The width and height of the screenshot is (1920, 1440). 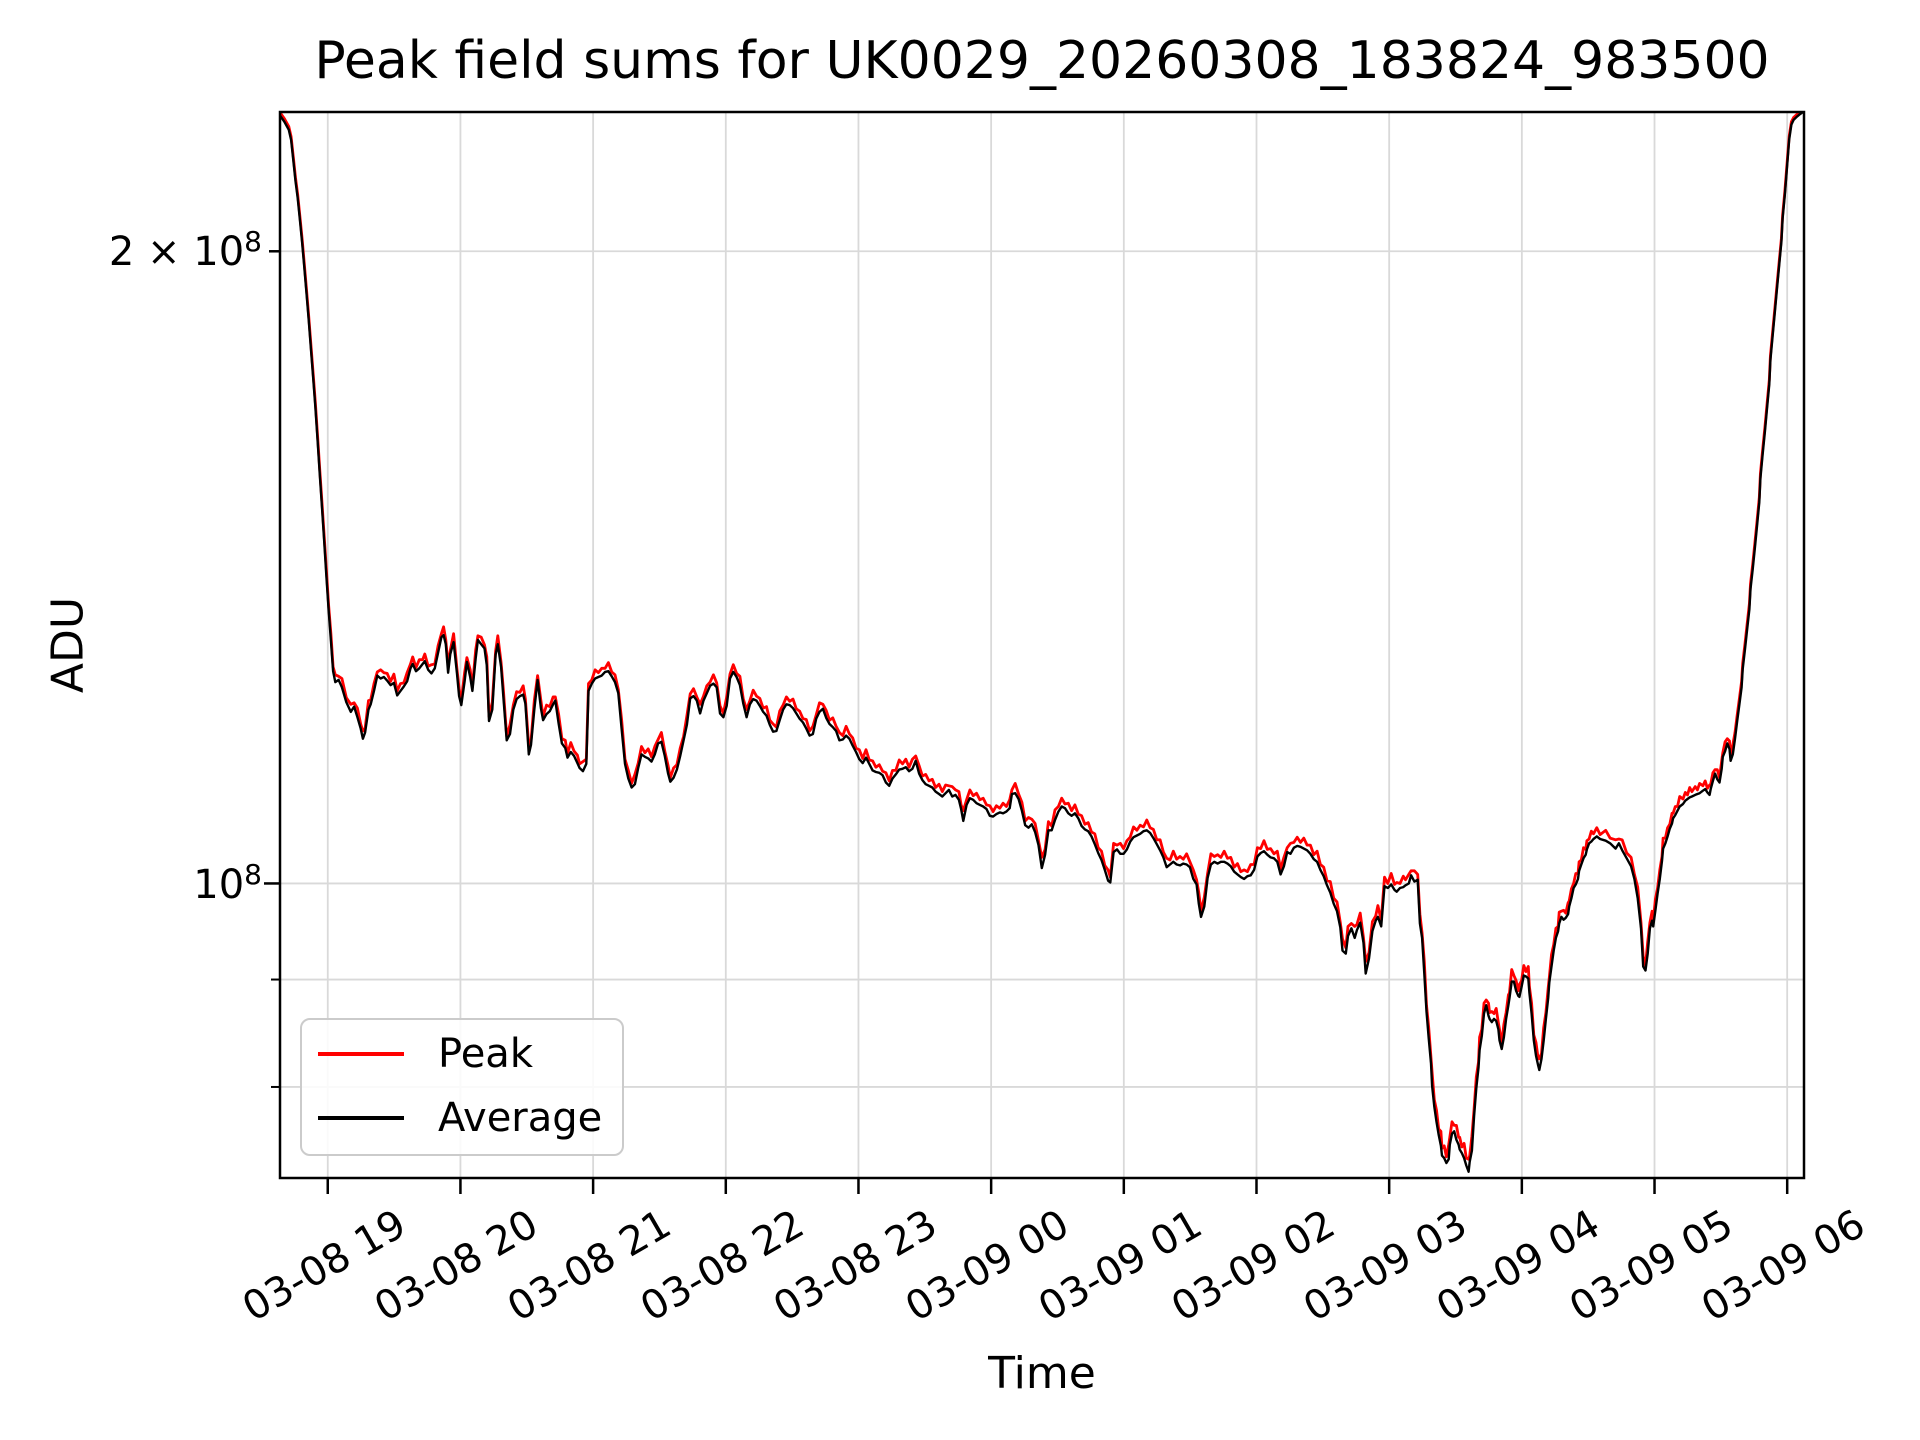 I want to click on x-axis-label: Time, so click(x=1042, y=1373).